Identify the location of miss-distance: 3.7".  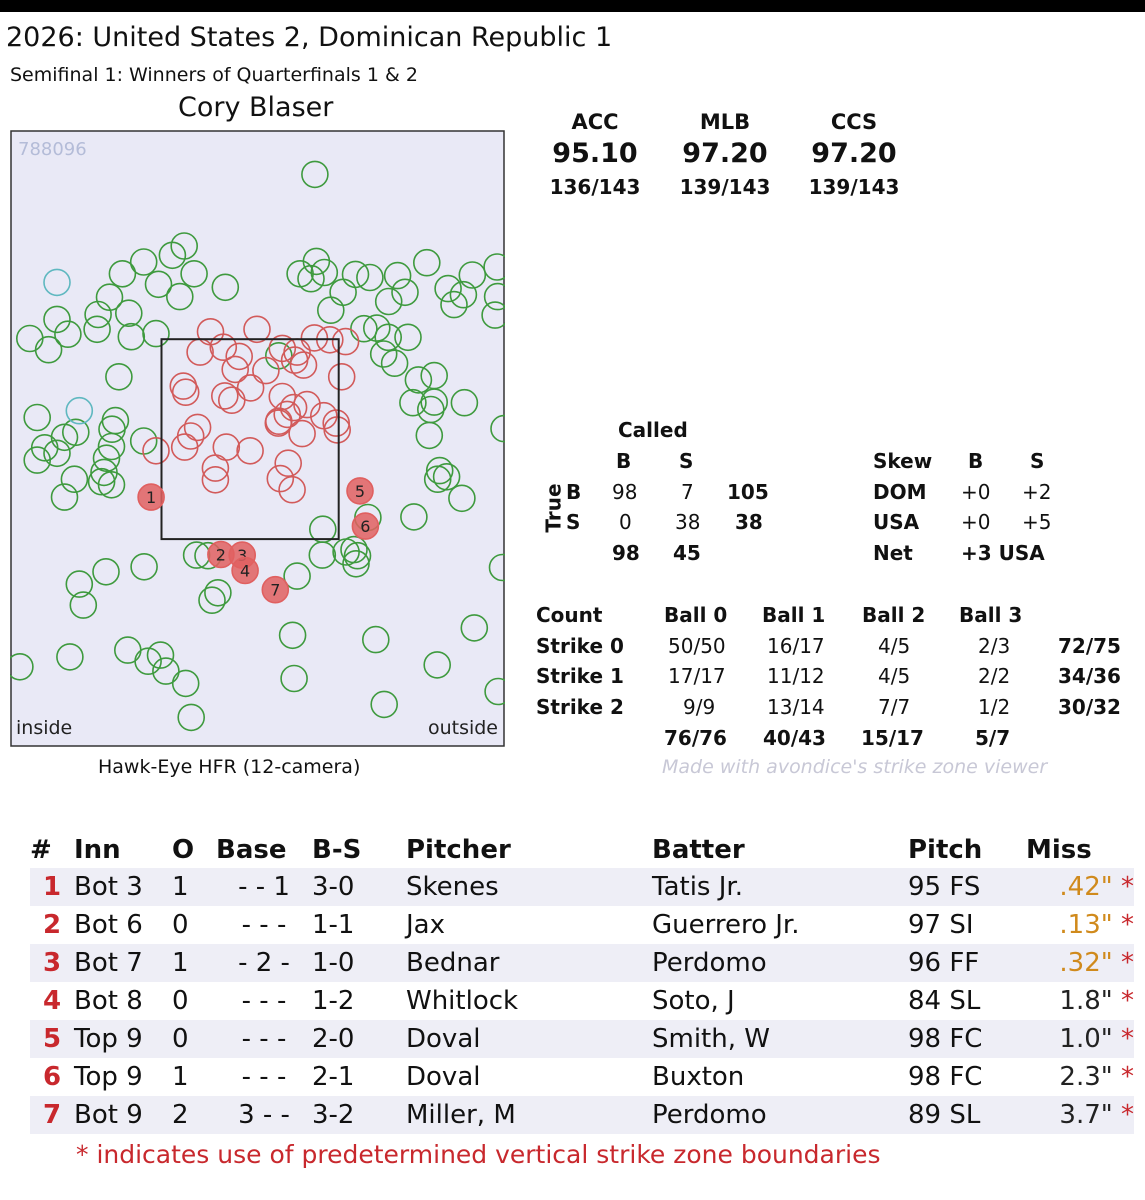
(1086, 1115).